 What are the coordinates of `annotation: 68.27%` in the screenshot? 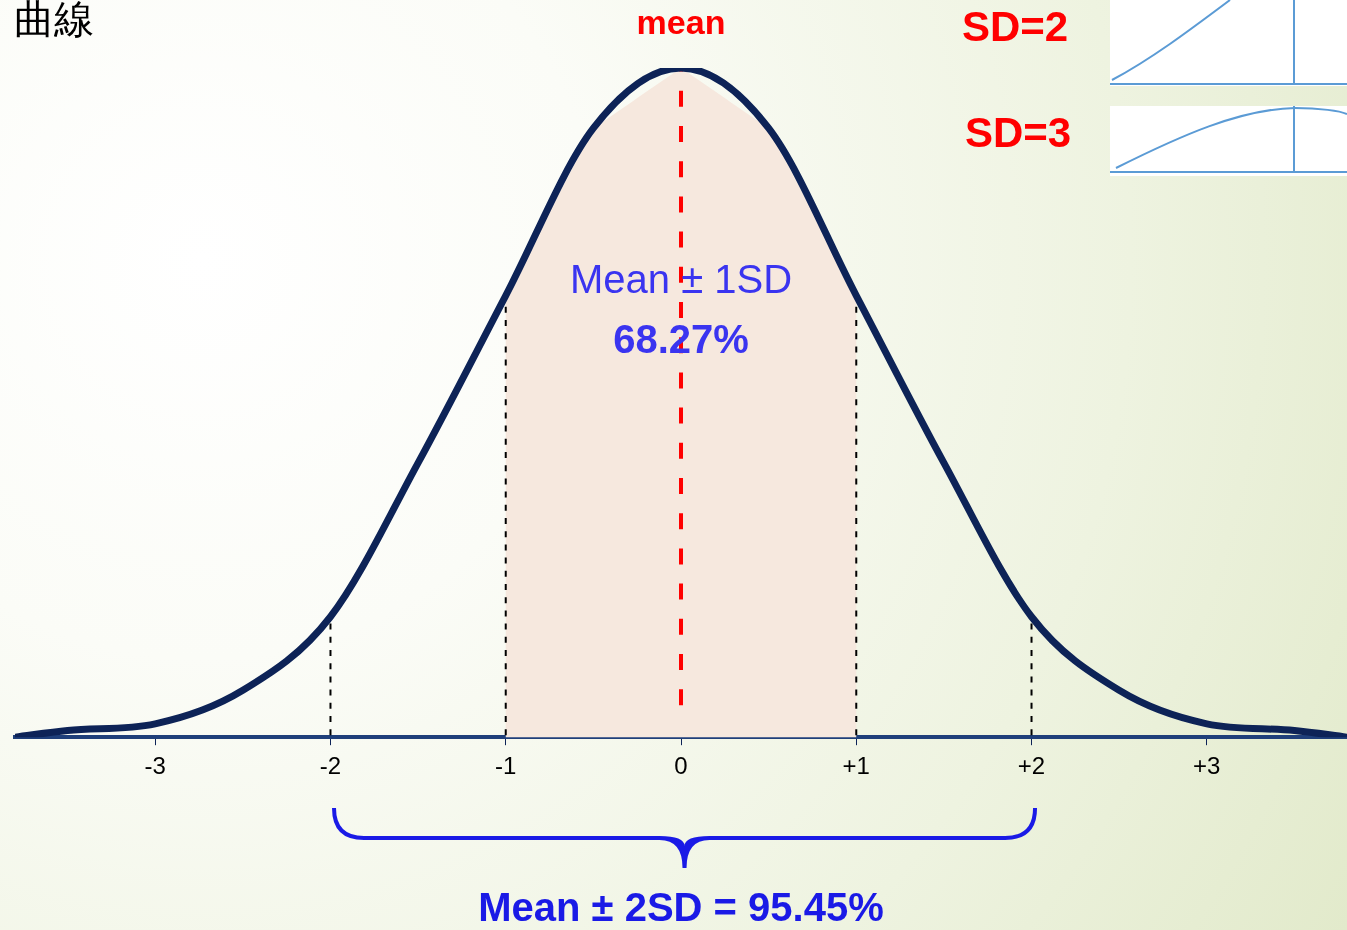 It's located at (681, 339).